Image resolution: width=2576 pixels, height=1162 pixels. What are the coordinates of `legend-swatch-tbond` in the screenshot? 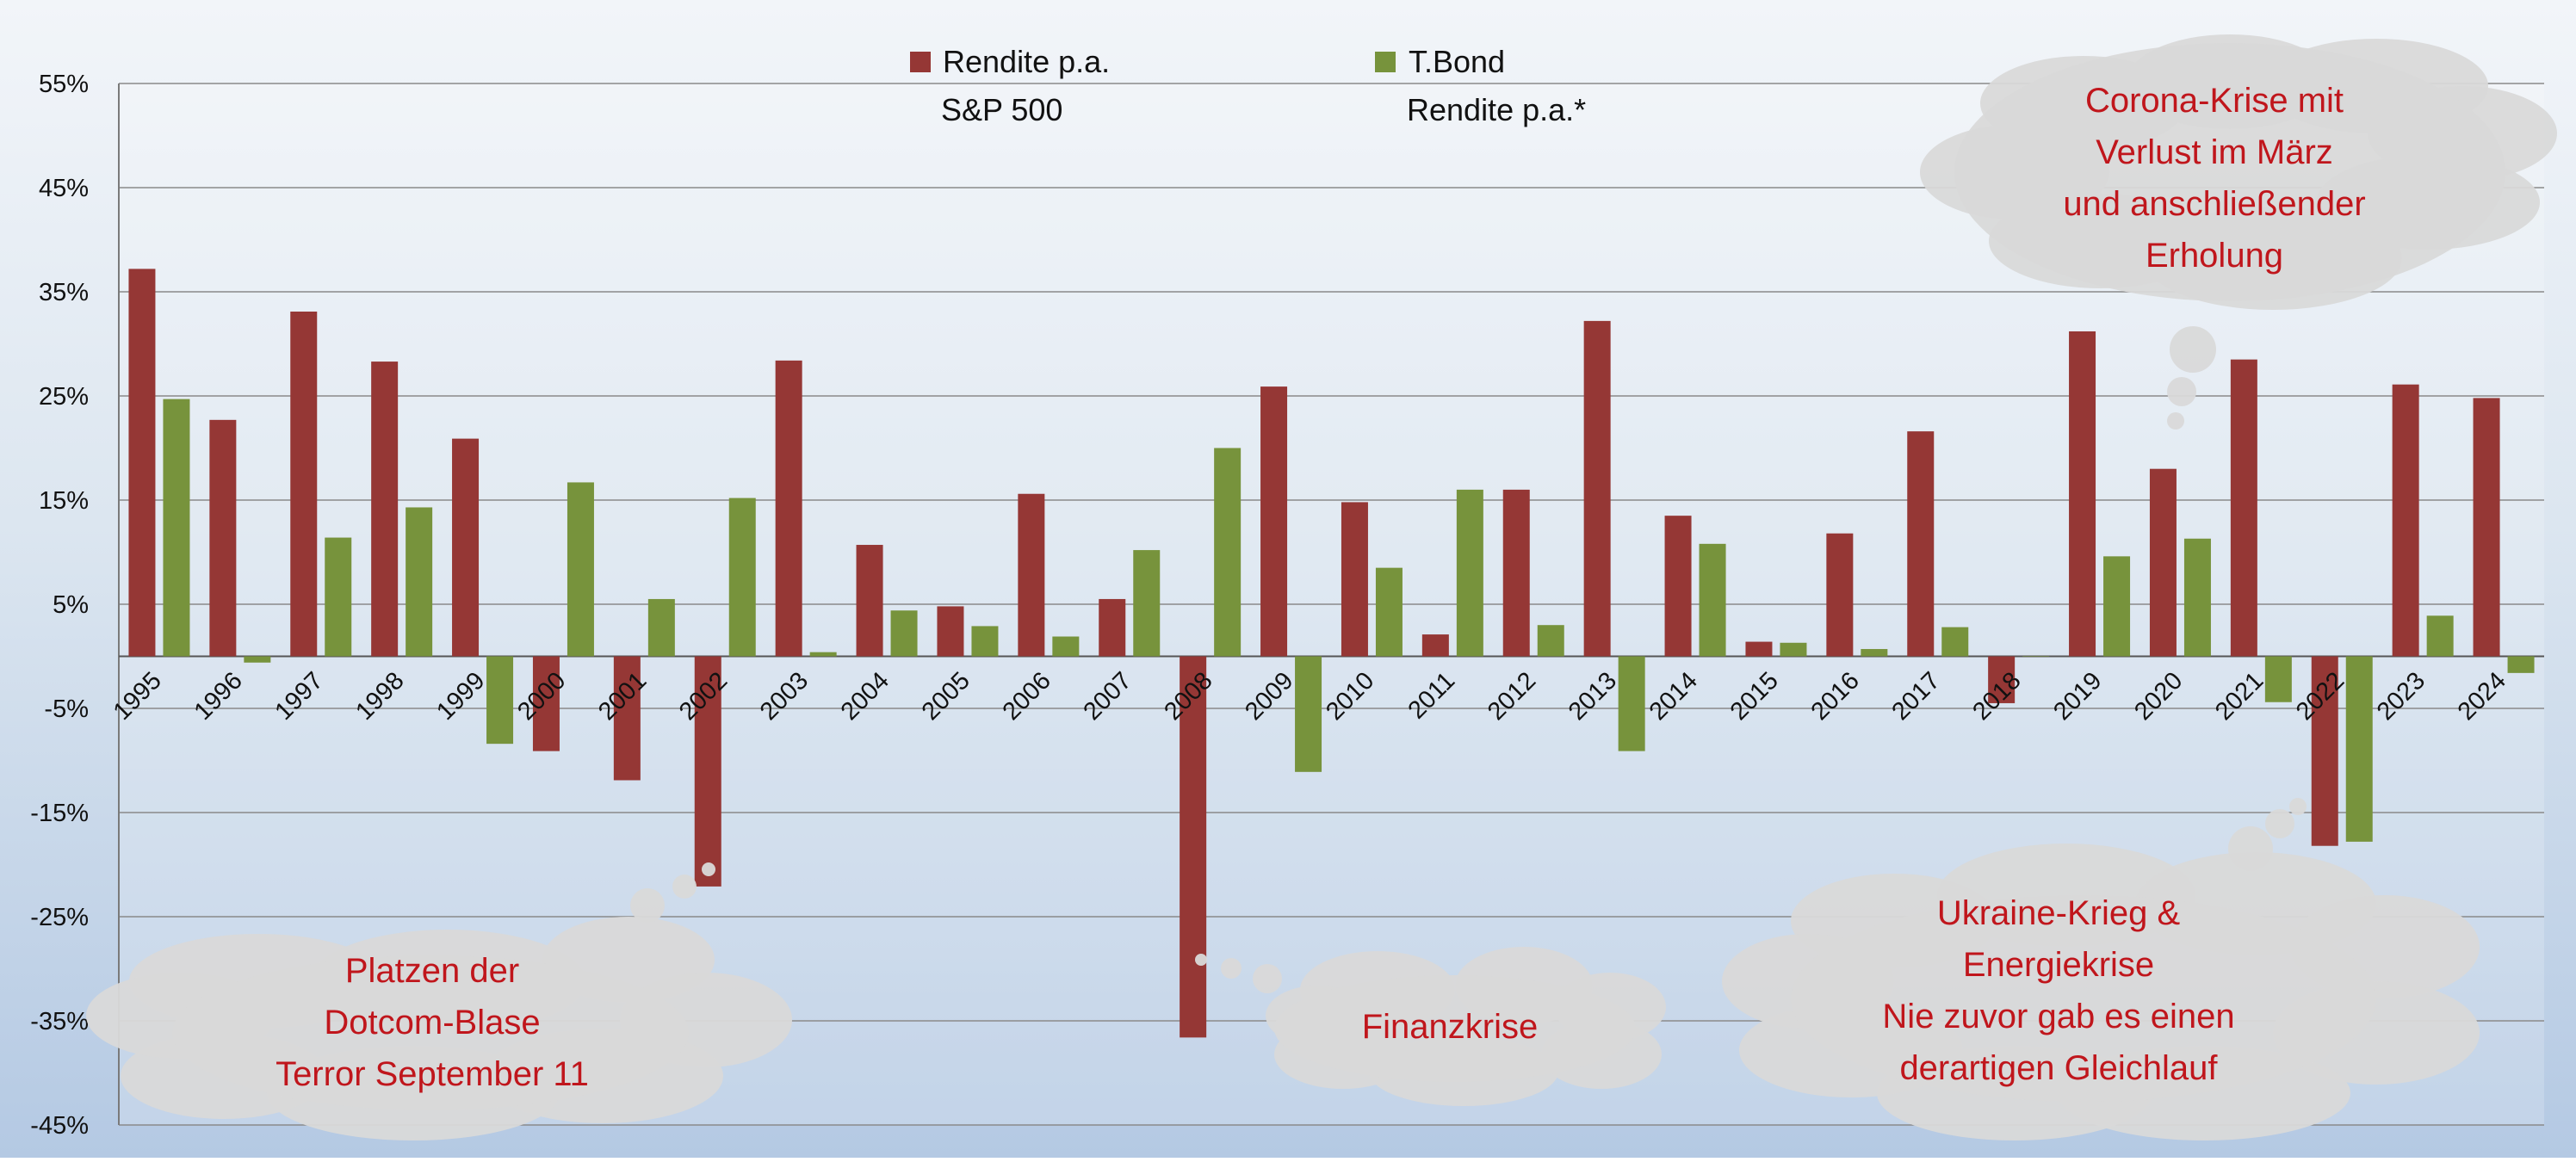 It's located at (1385, 62).